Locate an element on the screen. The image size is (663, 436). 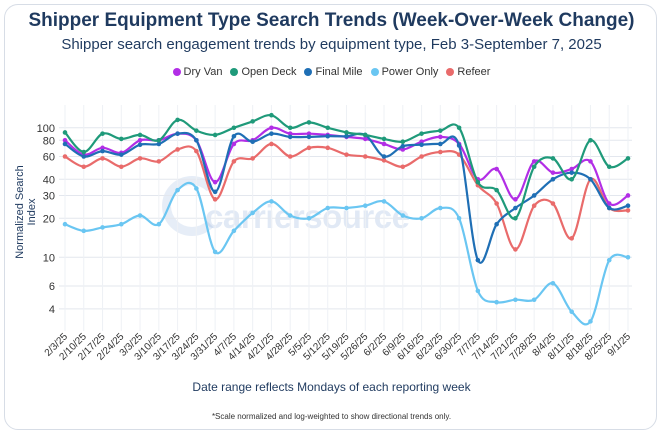
legend-item: Refeer is located at coordinates (468, 72).